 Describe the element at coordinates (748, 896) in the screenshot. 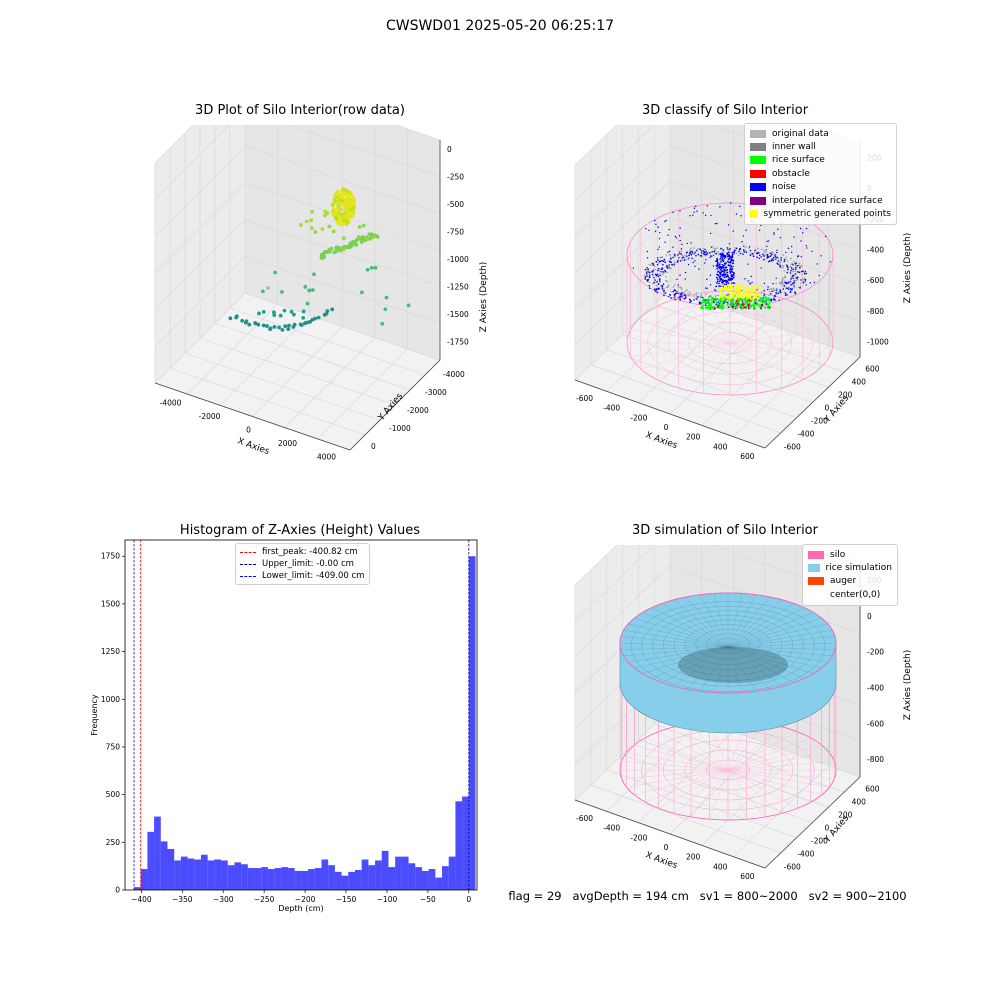

I see `sv1-value: sv1 = 800~2000` at that location.